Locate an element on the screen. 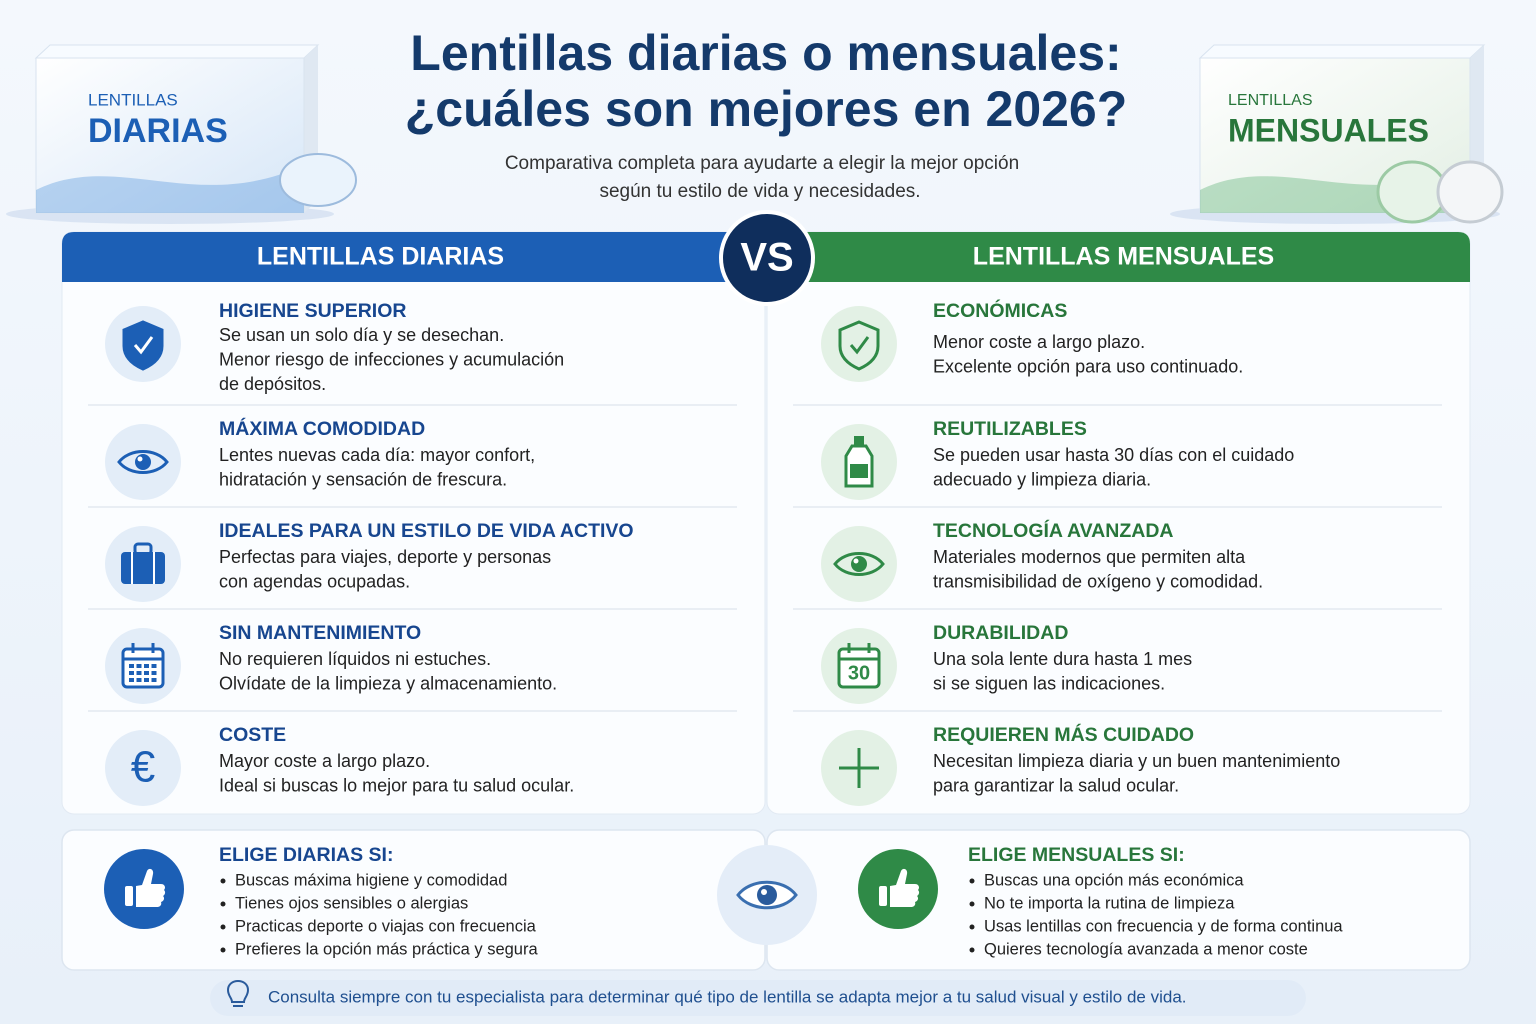 The width and height of the screenshot is (1536, 1024). lens-case is located at coordinates (1412, 192).